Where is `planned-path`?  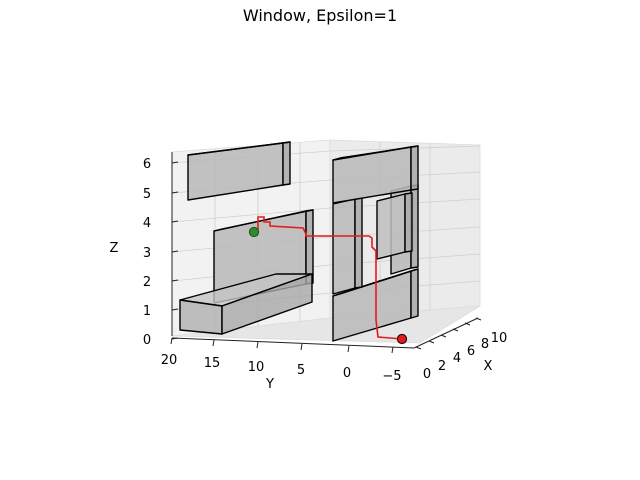
planned-path is located at coordinates (328, 278).